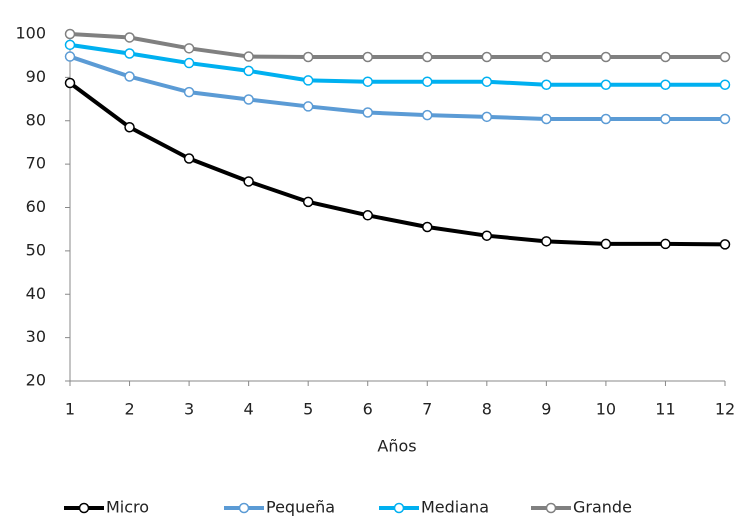 This screenshot has height=519, width=738. Describe the element at coordinates (606, 409) in the screenshot. I see `x-tick-label: 10` at that location.